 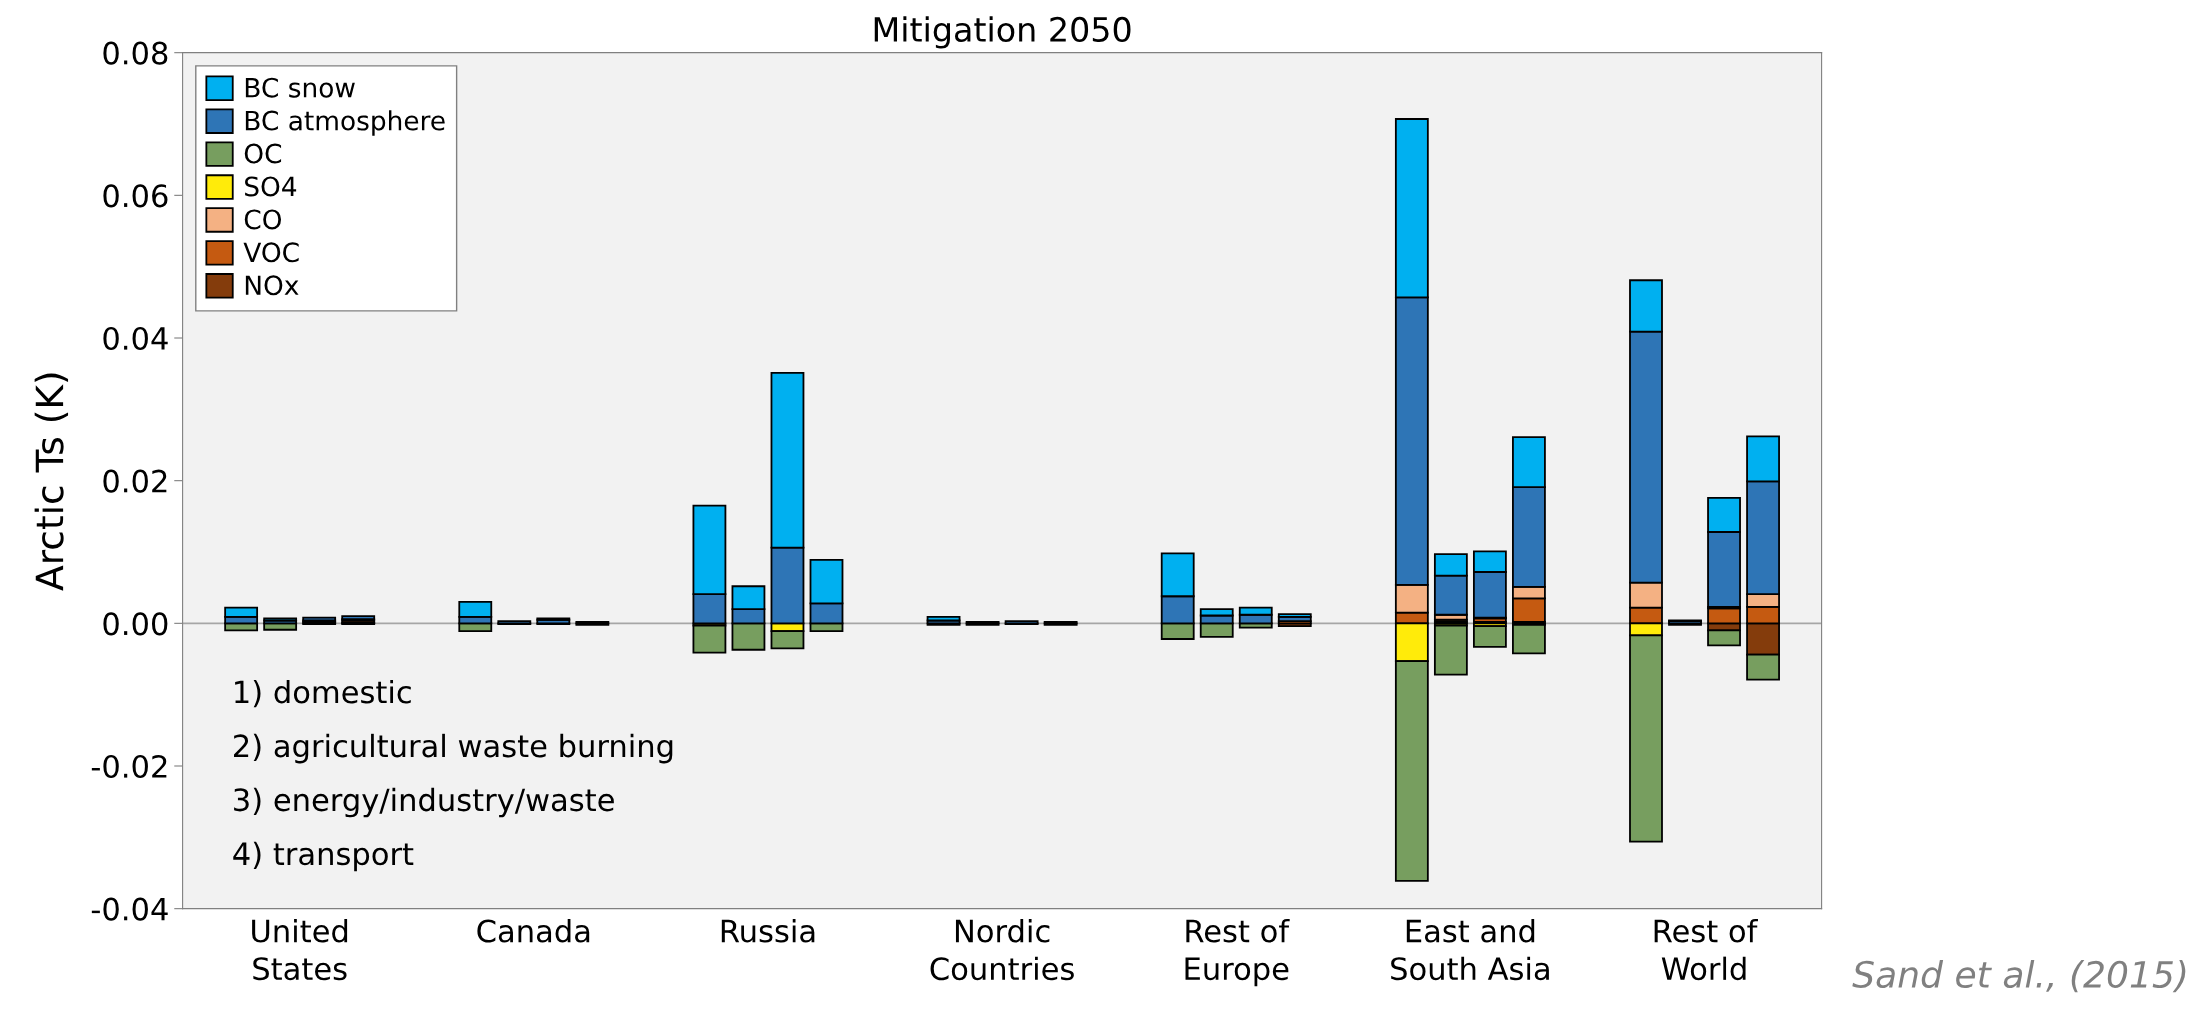 What do you see at coordinates (323, 693) in the screenshot?
I see `annotation: 1) domestic` at bounding box center [323, 693].